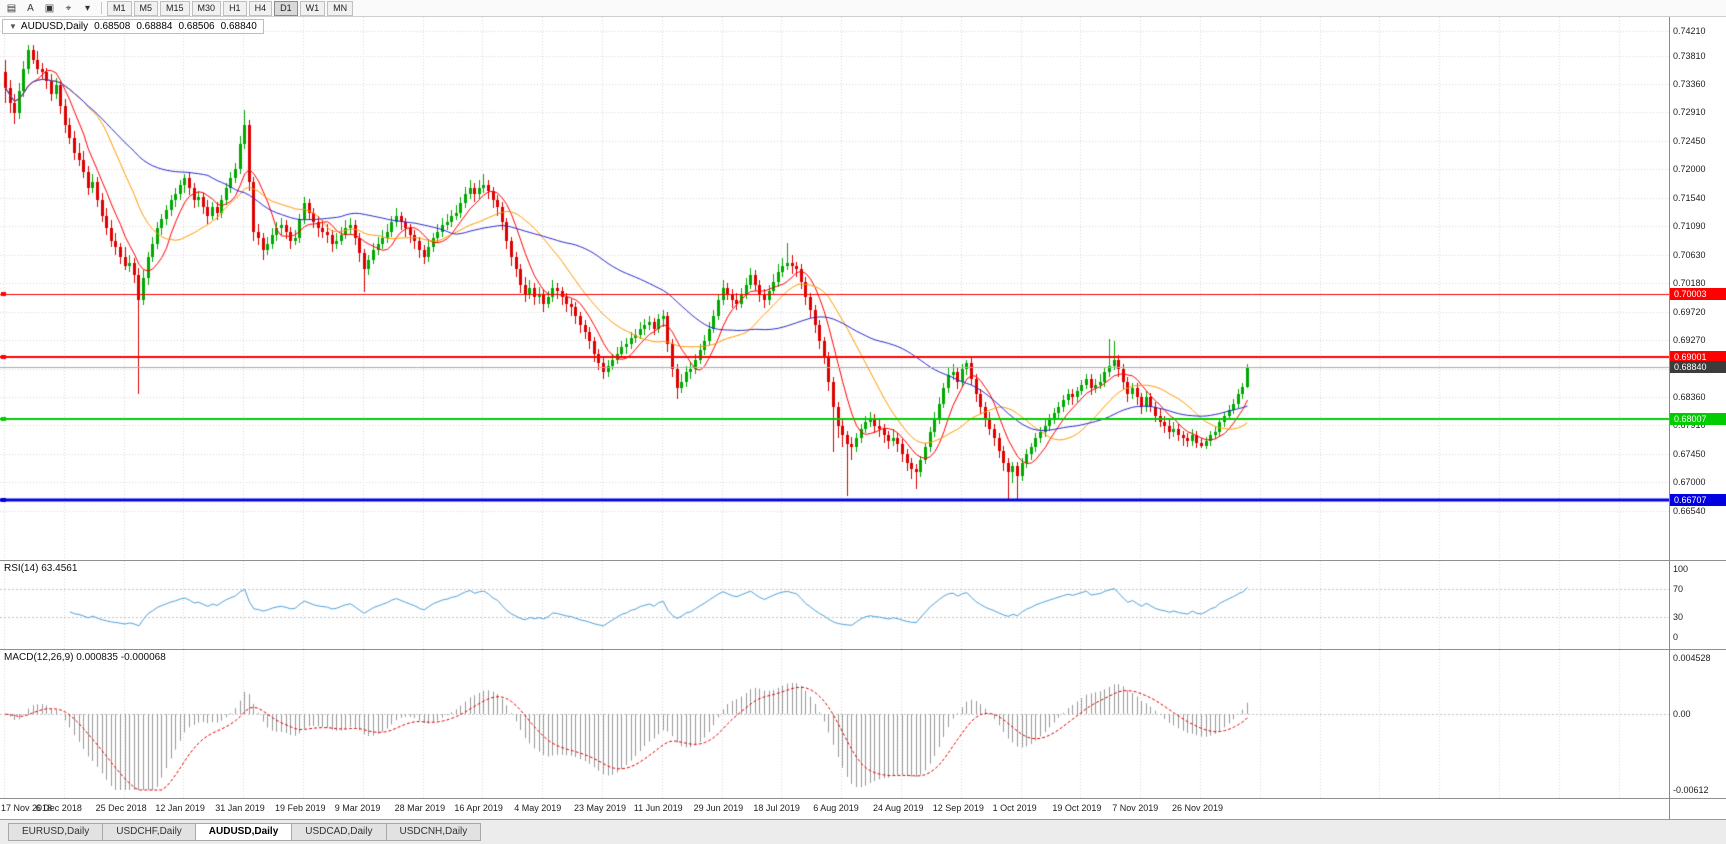 The height and width of the screenshot is (844, 1726). I want to click on toolbar-icons: ▤ A ▣ ⌖ ▾, so click(49, 8).